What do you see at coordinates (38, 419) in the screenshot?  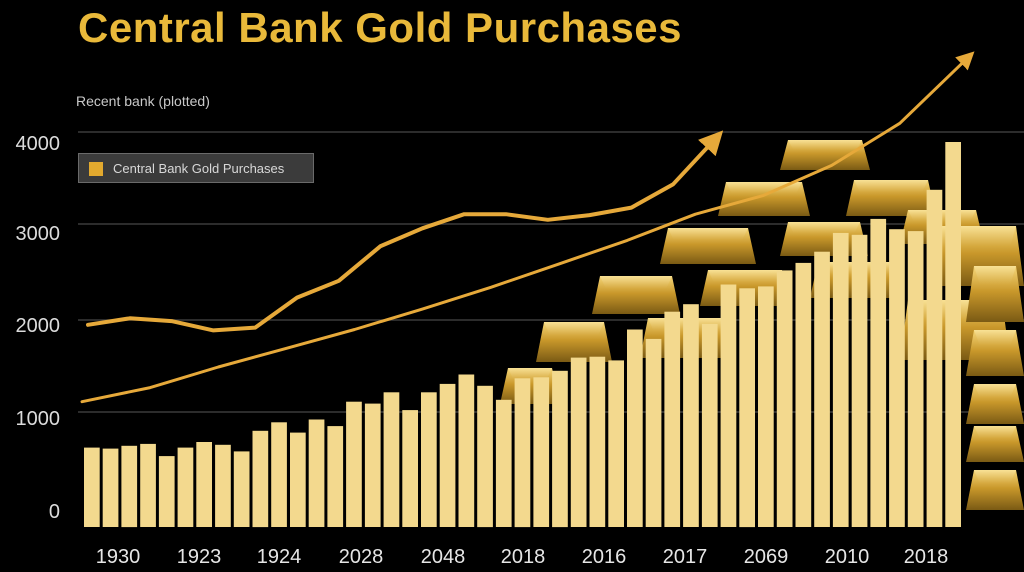 I see `y-tick-label: 1000` at bounding box center [38, 419].